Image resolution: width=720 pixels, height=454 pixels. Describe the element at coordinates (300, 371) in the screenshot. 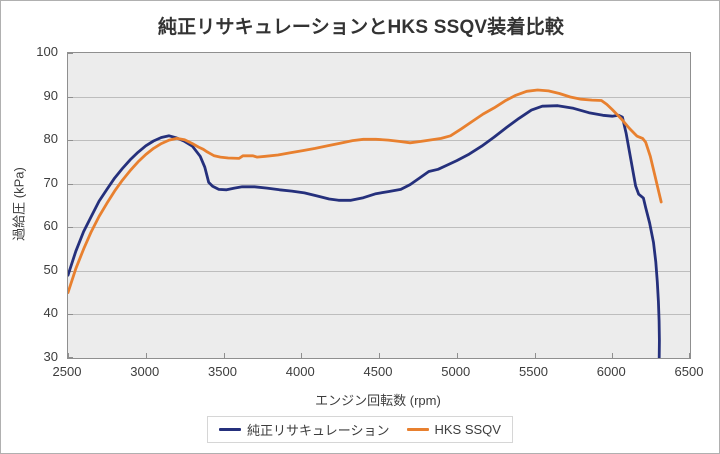

I see `x-tick-label-4000: 4000` at that location.